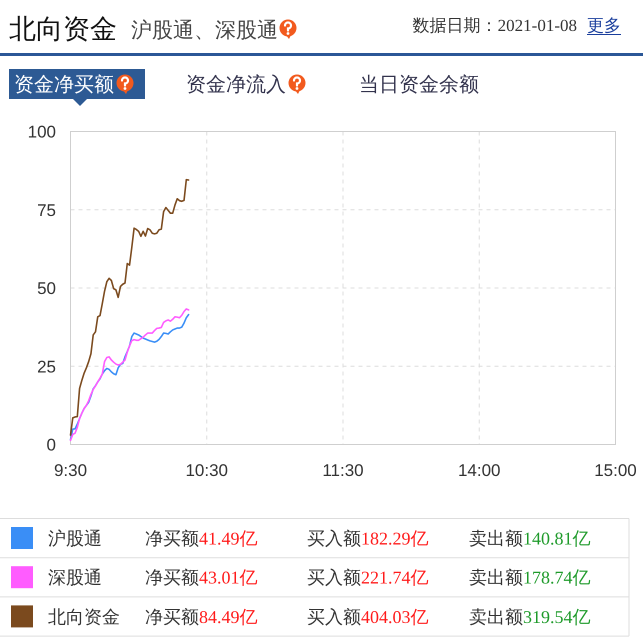 The width and height of the screenshot is (643, 638). What do you see at coordinates (615, 470) in the screenshot?
I see `x-tick-label: 15:00` at bounding box center [615, 470].